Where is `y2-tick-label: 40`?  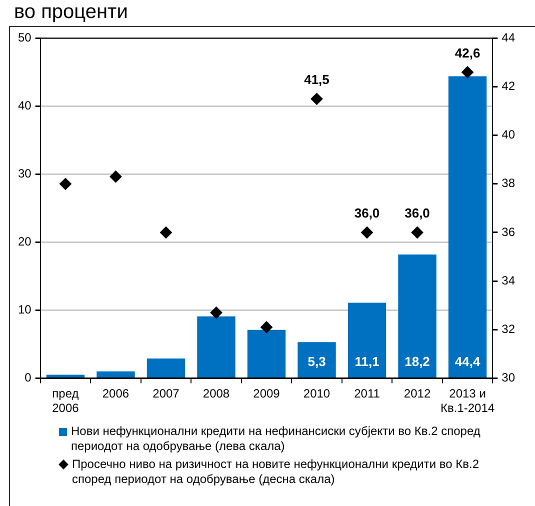 y2-tick-label: 40 is located at coordinates (509, 135).